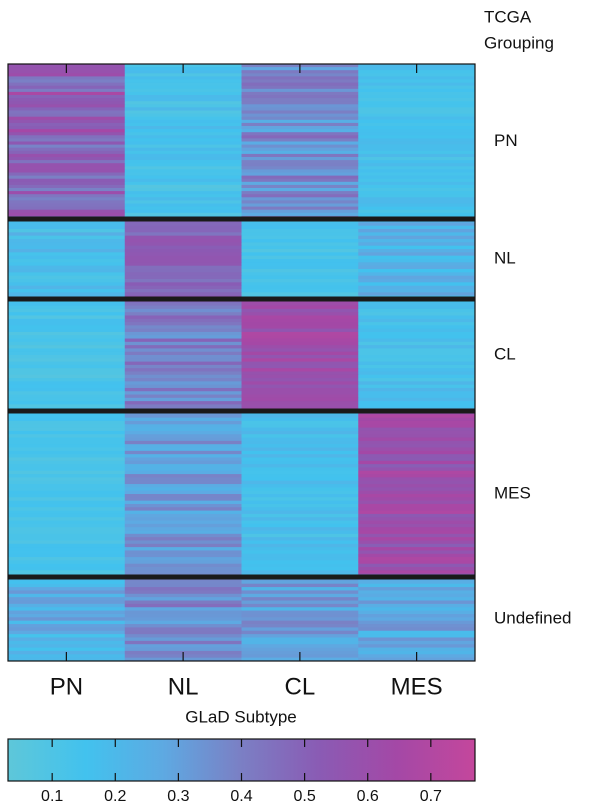 This screenshot has height=810, width=591. I want to click on colorbar-tick-label: 0.2, so click(115, 796).